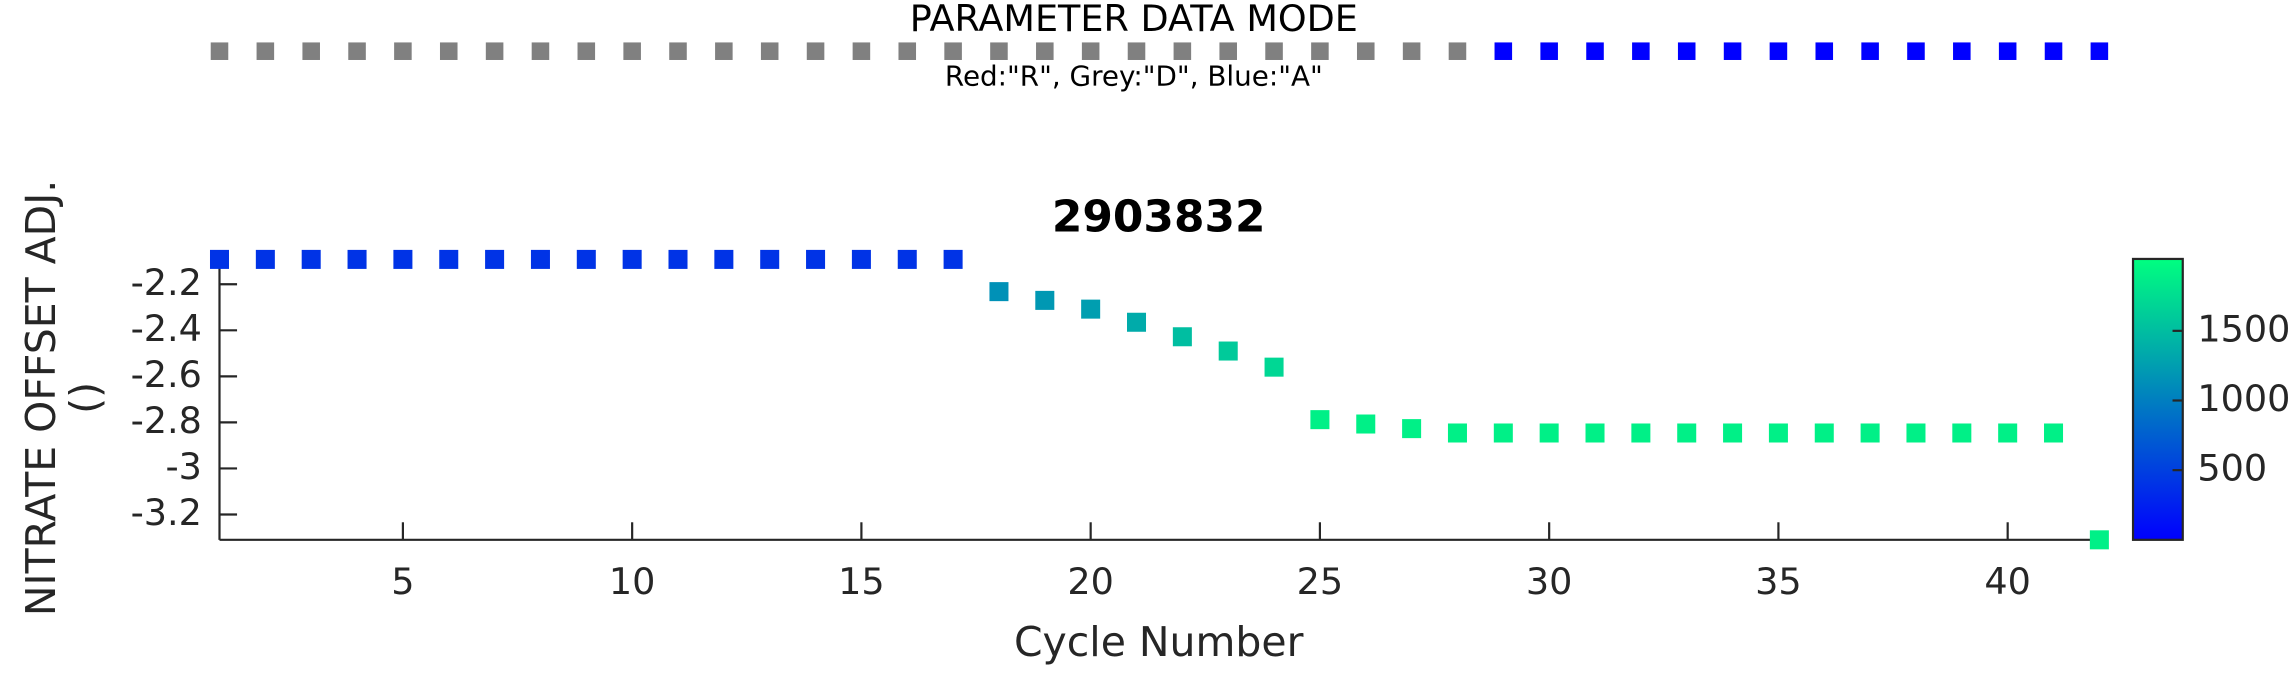 This screenshot has height=675, width=2294. What do you see at coordinates (1320, 581) in the screenshot?
I see `x-tick-label: 25` at bounding box center [1320, 581].